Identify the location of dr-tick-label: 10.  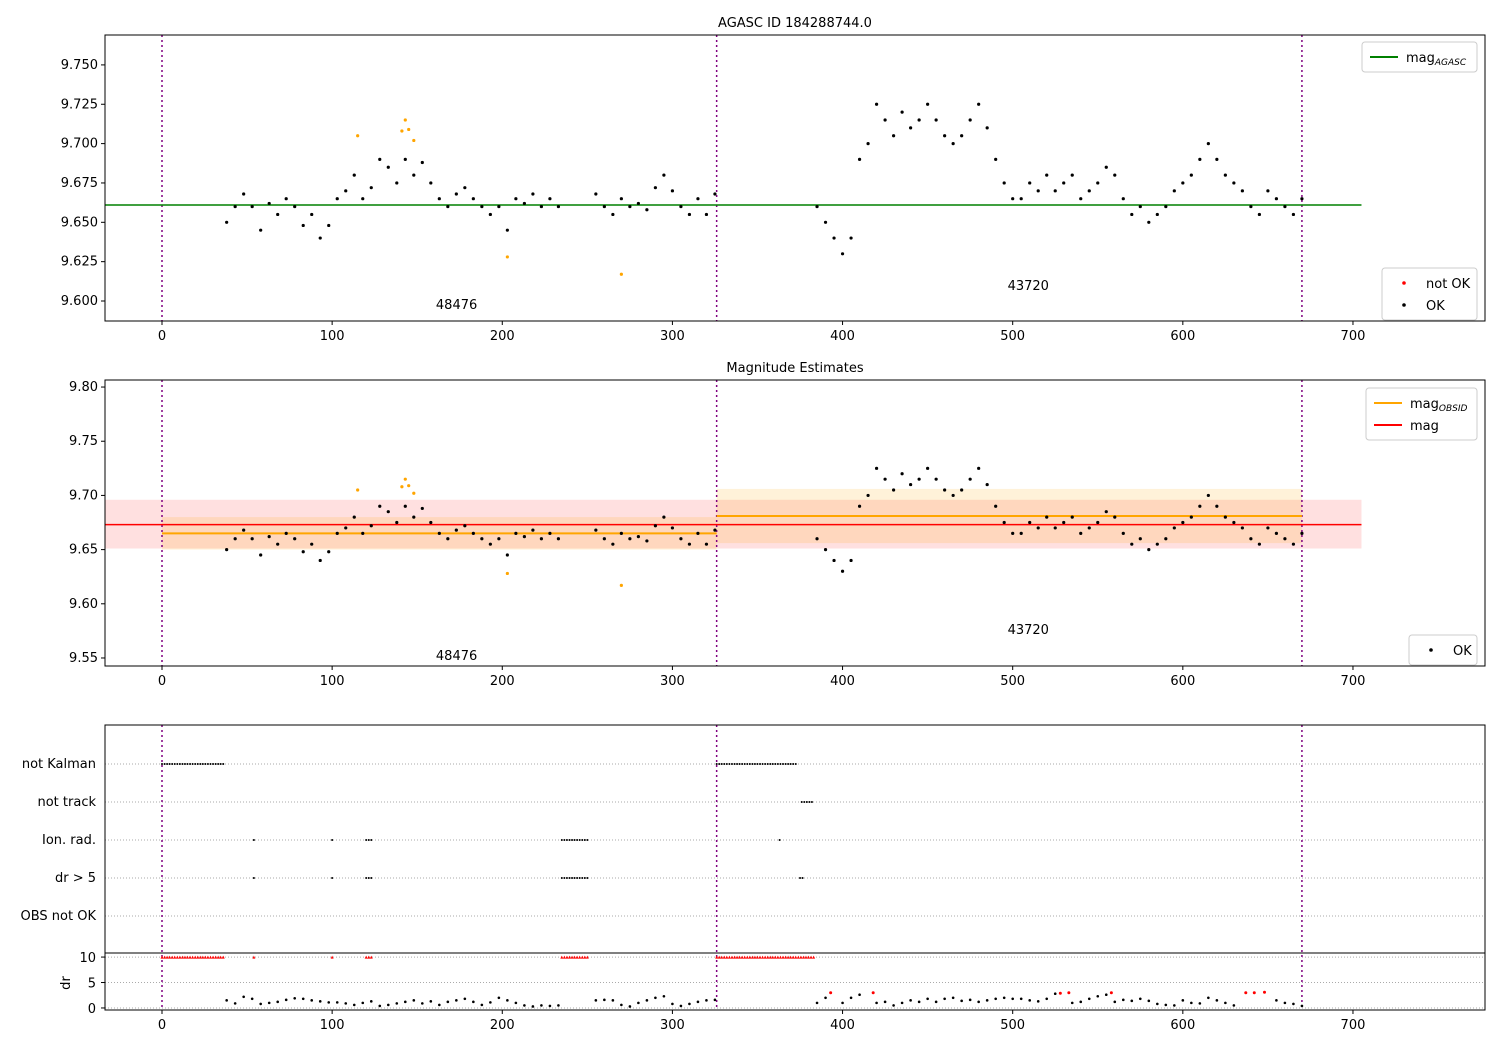
(87, 958).